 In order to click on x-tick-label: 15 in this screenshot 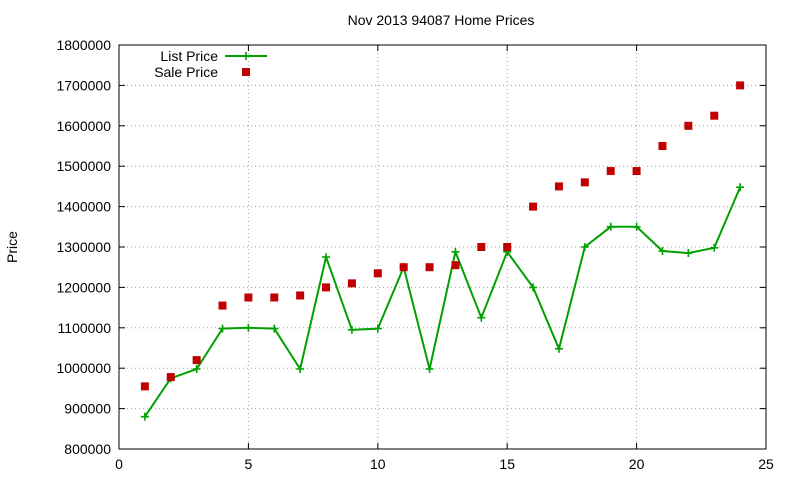, I will do `click(507, 464)`.